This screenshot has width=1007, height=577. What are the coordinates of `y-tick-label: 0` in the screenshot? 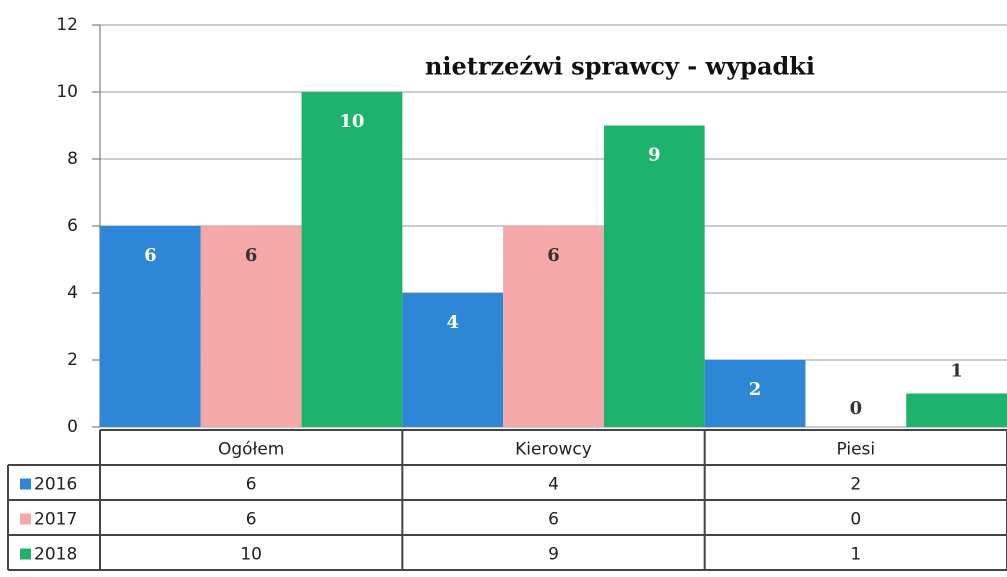 It's located at (72, 427).